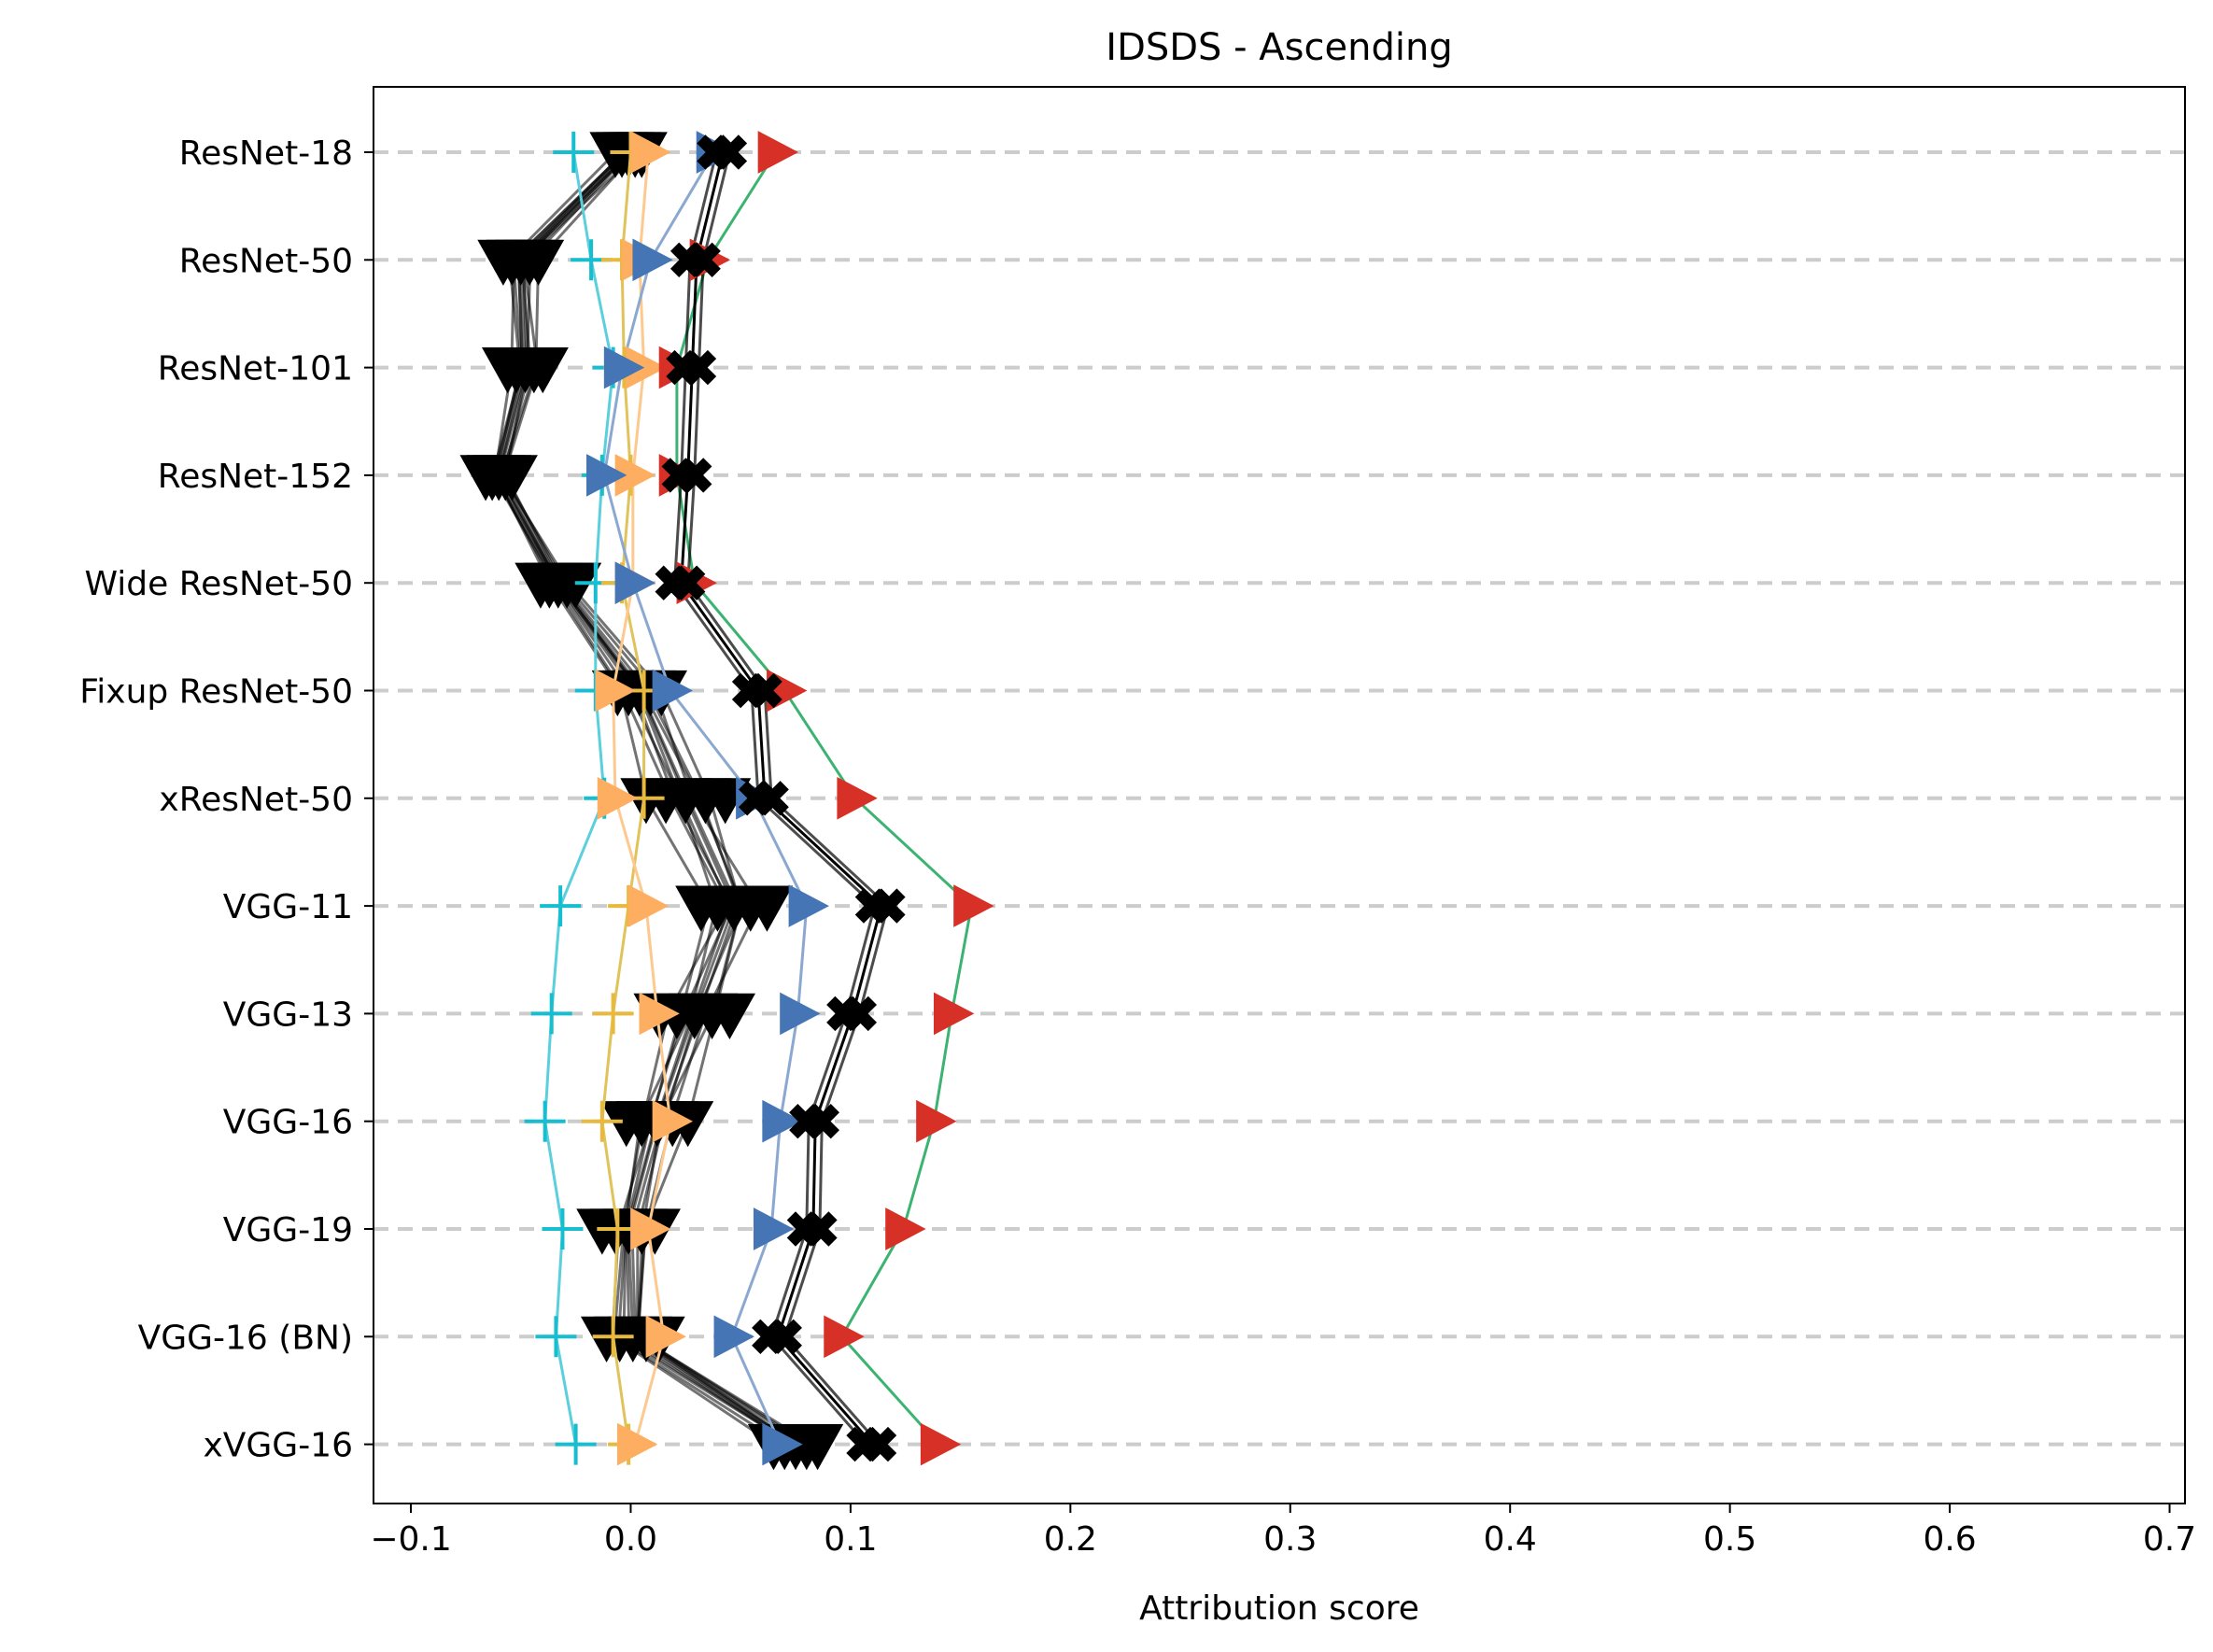  What do you see at coordinates (1511, 1539) in the screenshot?
I see `x-tick-label: 0.4` at bounding box center [1511, 1539].